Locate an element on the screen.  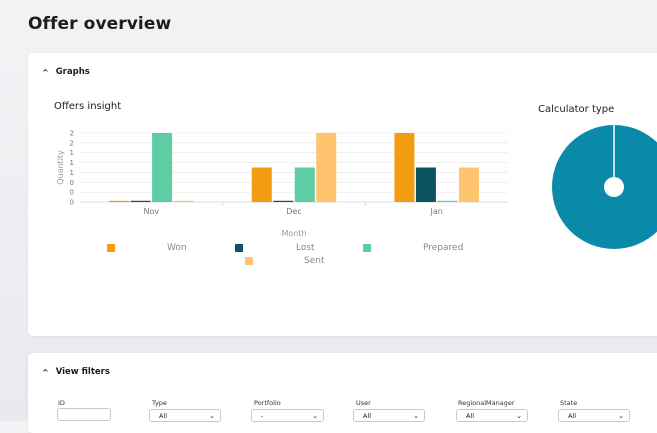
calculator-type-title: Calculator type is located at coordinates (576, 109).